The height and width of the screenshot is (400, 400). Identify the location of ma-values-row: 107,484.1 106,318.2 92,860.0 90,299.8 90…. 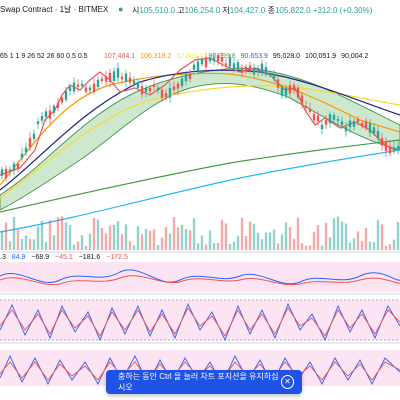
(237, 56).